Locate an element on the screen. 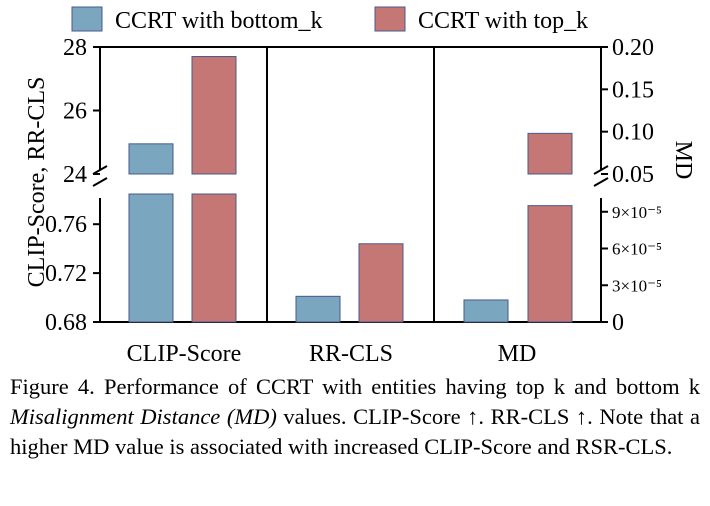  panel-label-md: MD is located at coordinates (517, 354).